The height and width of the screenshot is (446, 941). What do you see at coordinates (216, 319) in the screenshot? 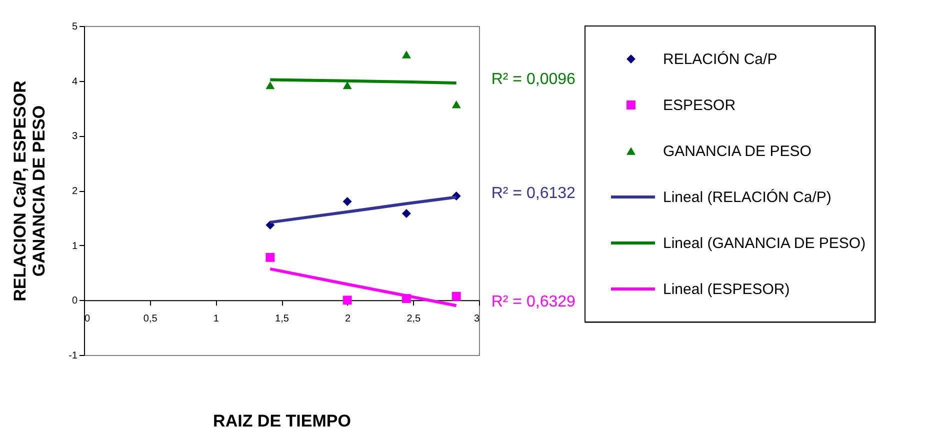
I see `x-tick-label: 1` at bounding box center [216, 319].